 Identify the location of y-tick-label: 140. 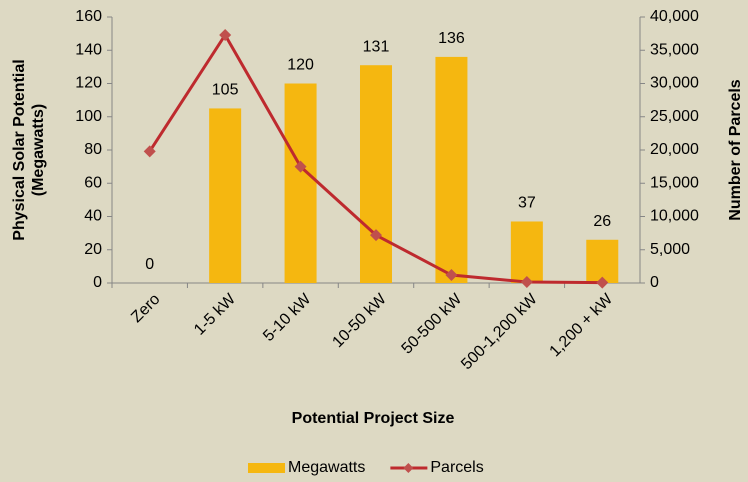
(88, 49).